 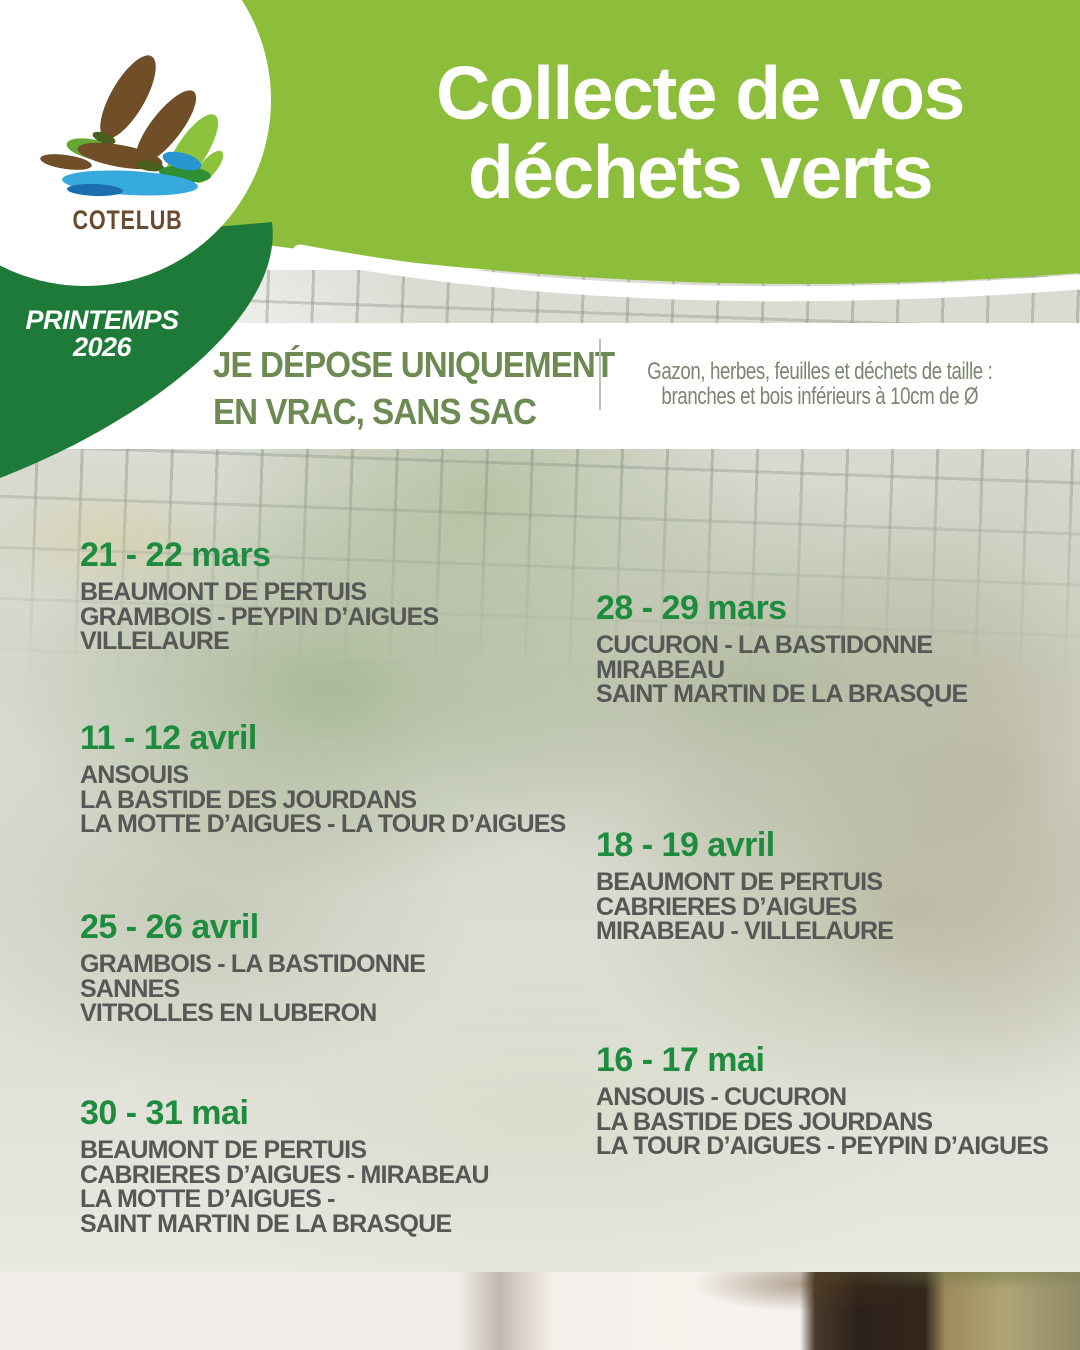 What do you see at coordinates (169, 927) in the screenshot?
I see `collection-date: 25 - 26 avril` at bounding box center [169, 927].